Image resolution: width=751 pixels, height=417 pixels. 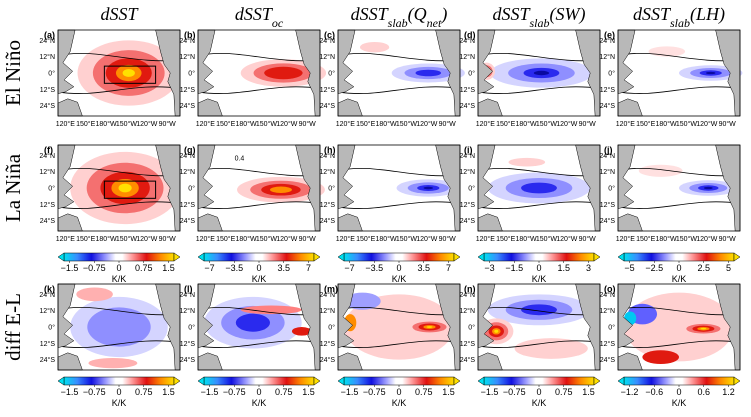 What do you see at coordinates (654, 268) in the screenshot?
I see `colorbar-tick-label: −2.5` at bounding box center [654, 268].